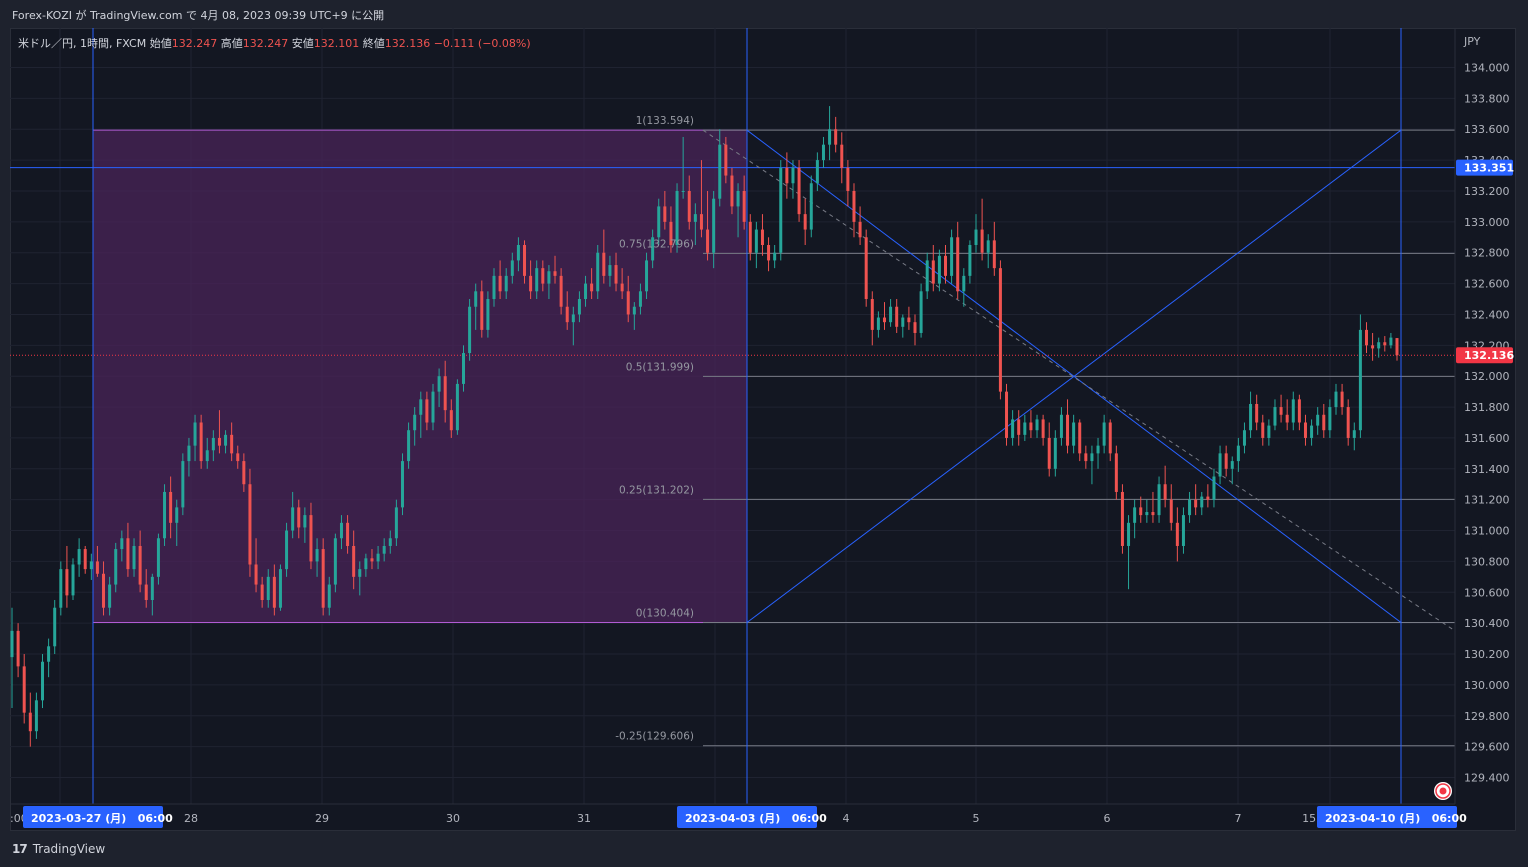  Describe the element at coordinates (1487, 191) in the screenshot. I see `price-tick-label: 133.200` at that location.